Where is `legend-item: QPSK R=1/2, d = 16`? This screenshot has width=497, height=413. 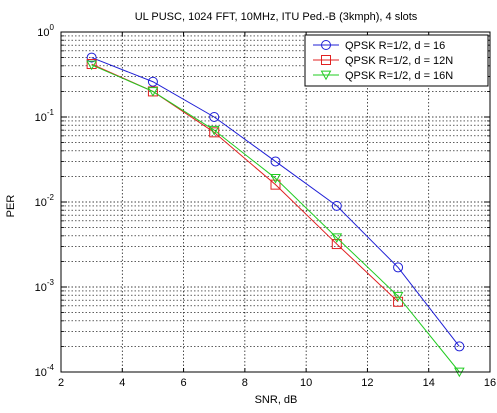 legend-item: QPSK R=1/2, d = 16 is located at coordinates (379, 46).